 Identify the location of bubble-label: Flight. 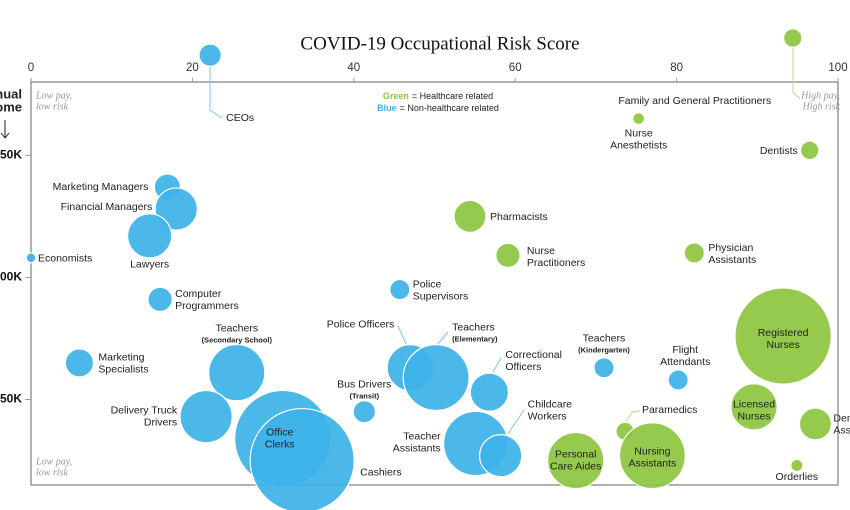
(685, 350).